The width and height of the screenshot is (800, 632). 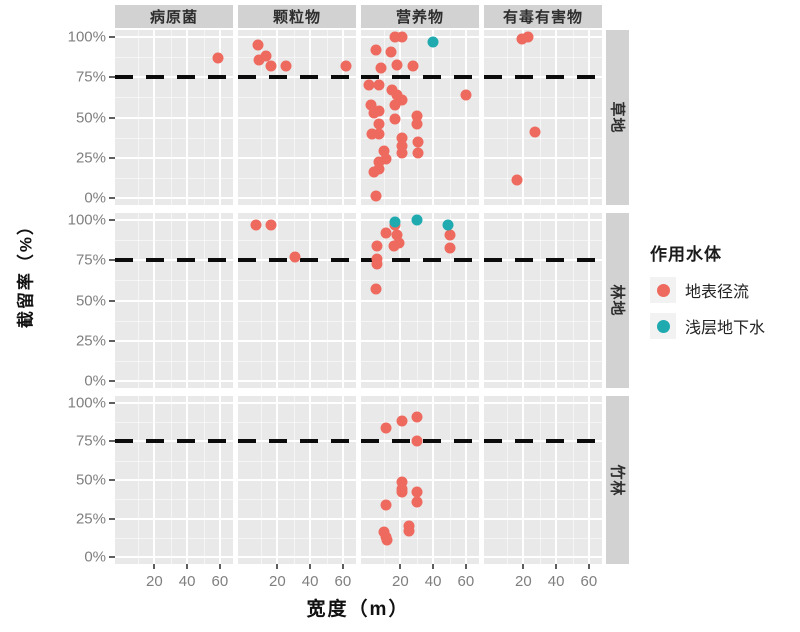 I want to click on row-facet-label: 草地, so click(x=617, y=117).